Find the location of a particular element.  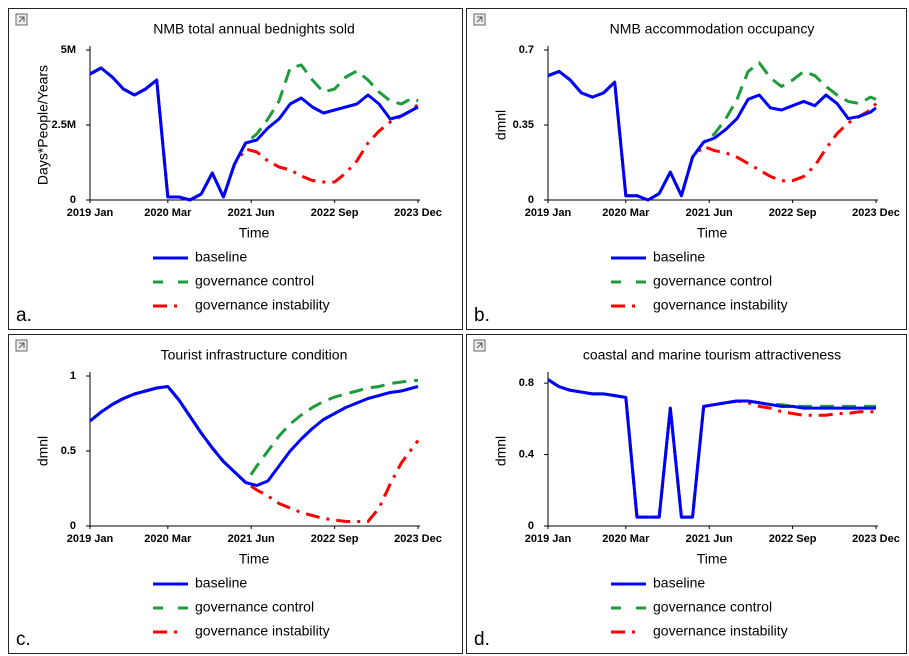

y-tick-label: 1 is located at coordinates (73, 376).